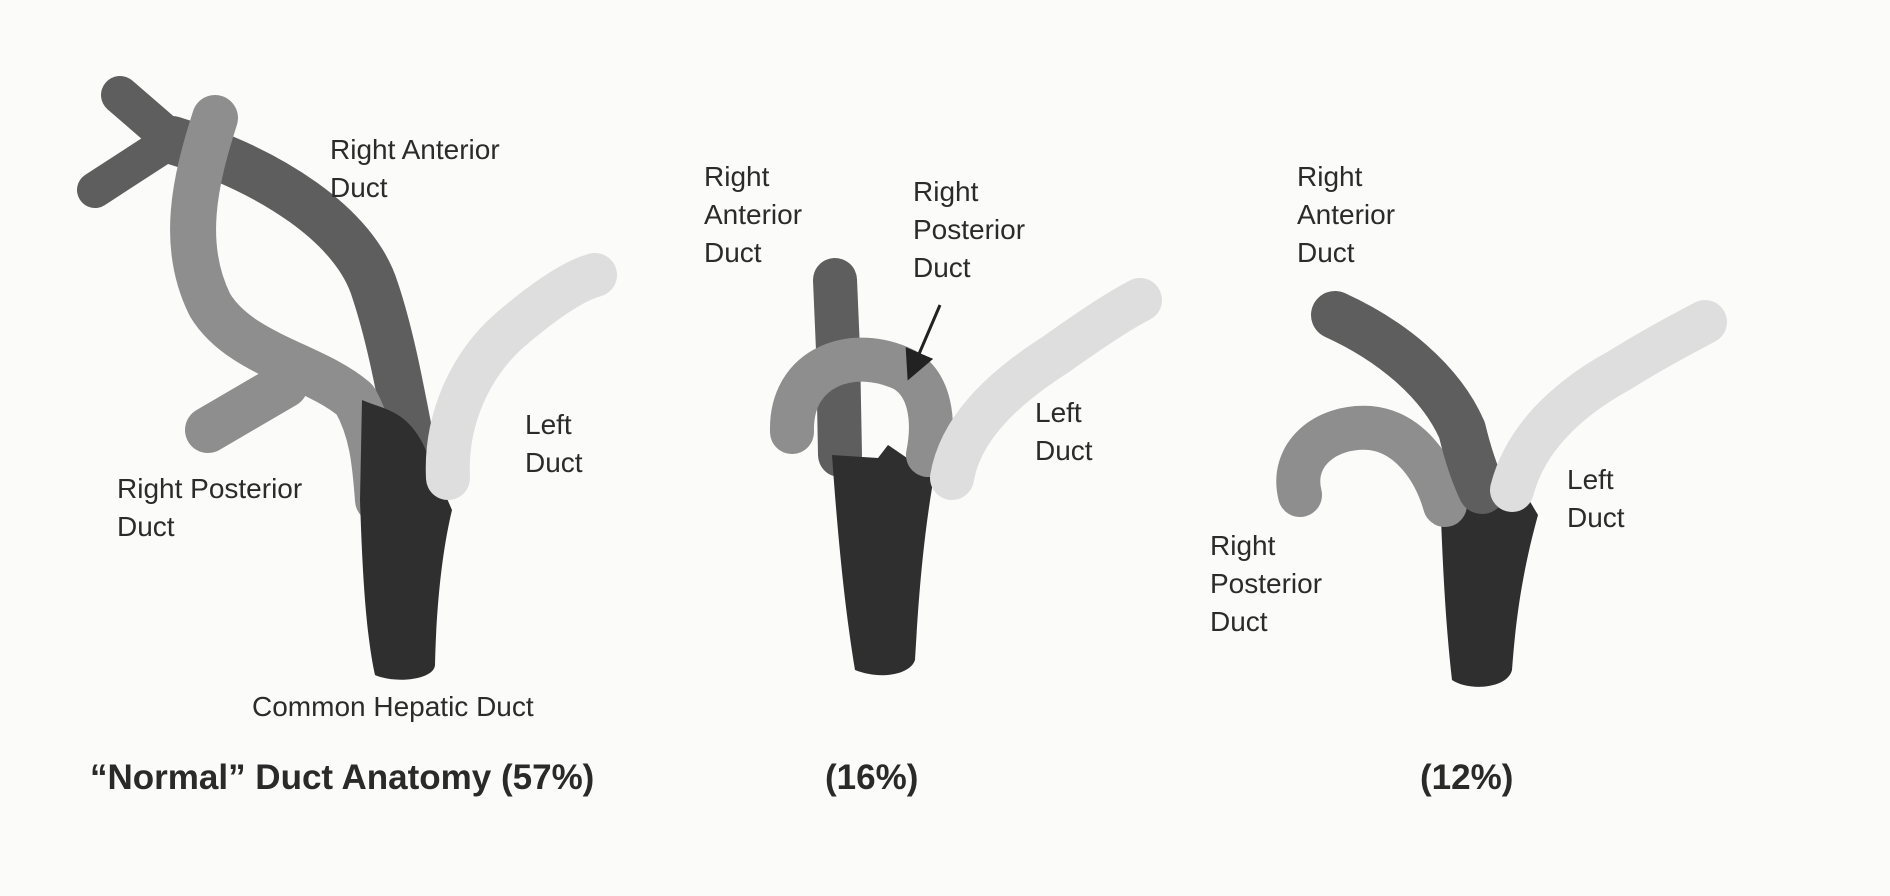 The image size is (1890, 896). What do you see at coordinates (1596, 517) in the screenshot?
I see `p3-label-left-line-2: Duct` at bounding box center [1596, 517].